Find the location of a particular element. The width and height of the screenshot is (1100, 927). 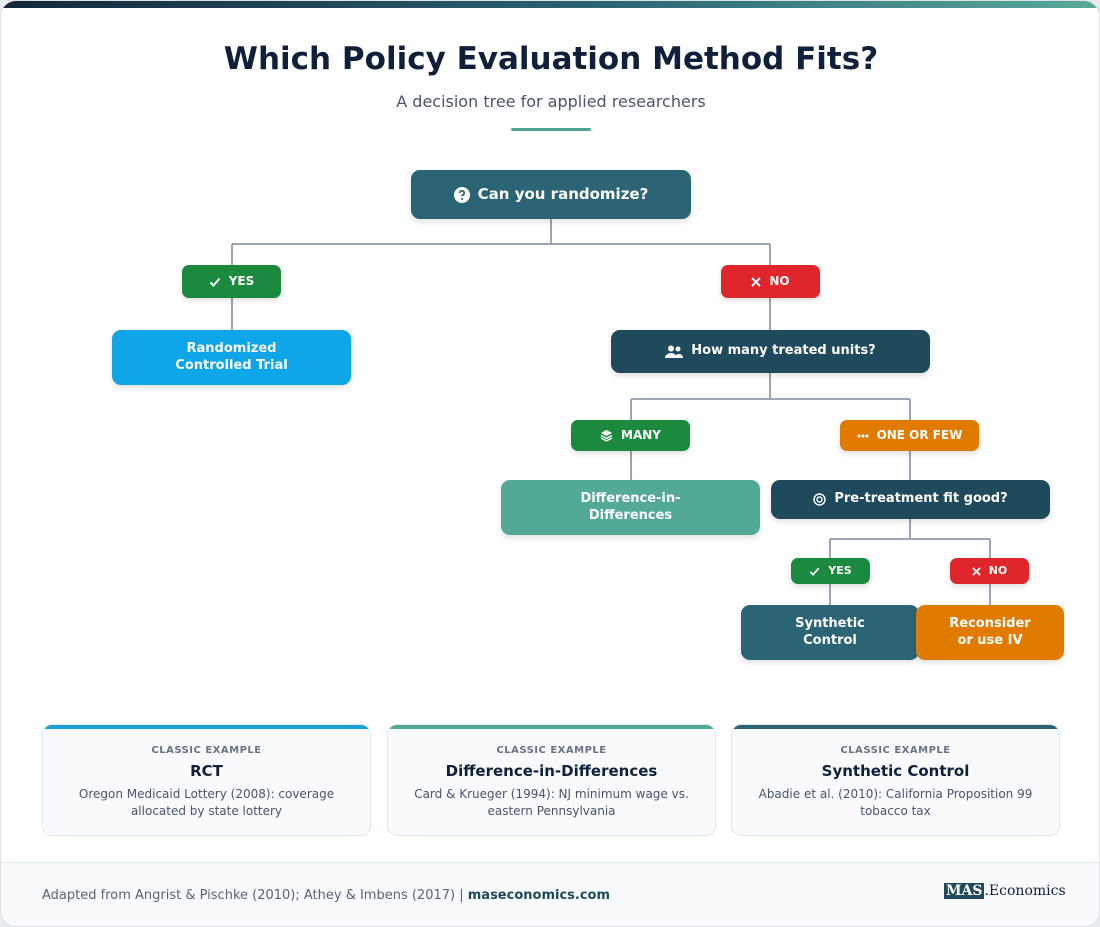

node-label: Synthetic Control is located at coordinates (830, 631).